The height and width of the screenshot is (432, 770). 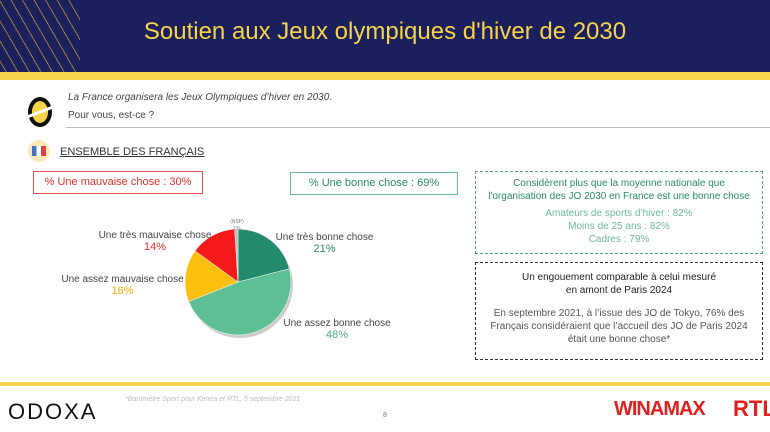 What do you see at coordinates (619, 339) in the screenshot?
I see `comparison-text: était une bonne chose*` at bounding box center [619, 339].